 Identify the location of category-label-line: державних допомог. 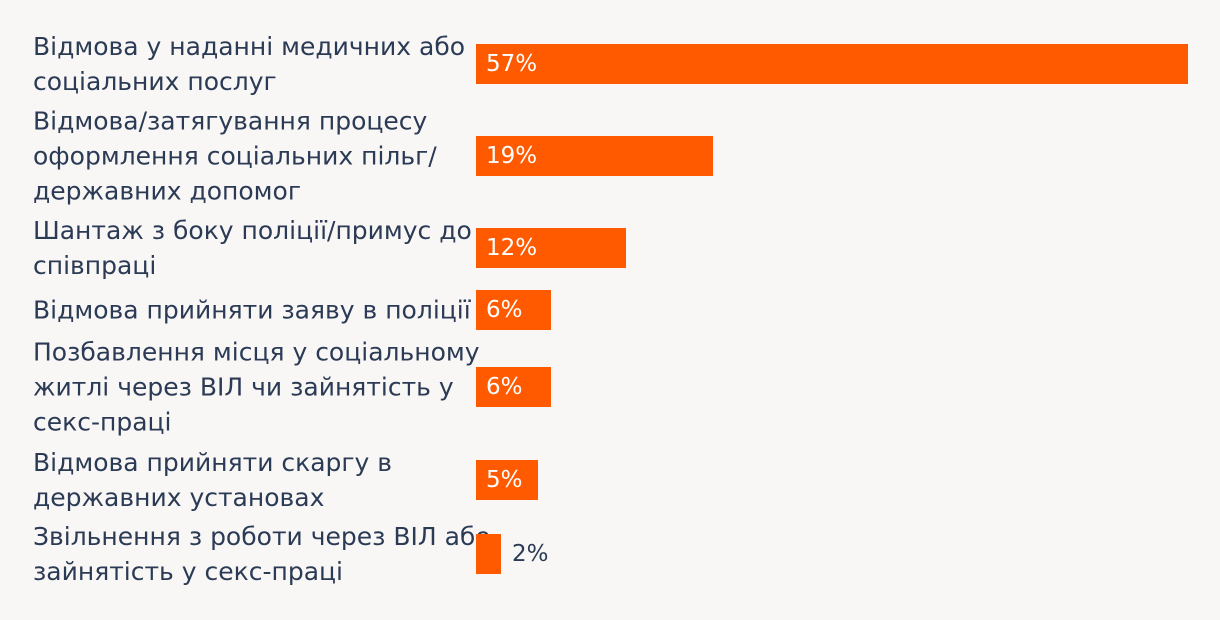
(167, 191).